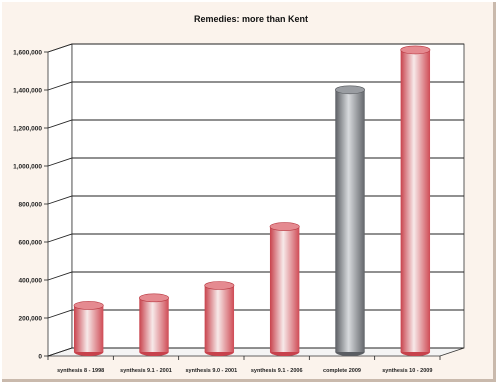 Image resolution: width=502 pixels, height=388 pixels. I want to click on y-tick-label: 0, so click(40, 357).